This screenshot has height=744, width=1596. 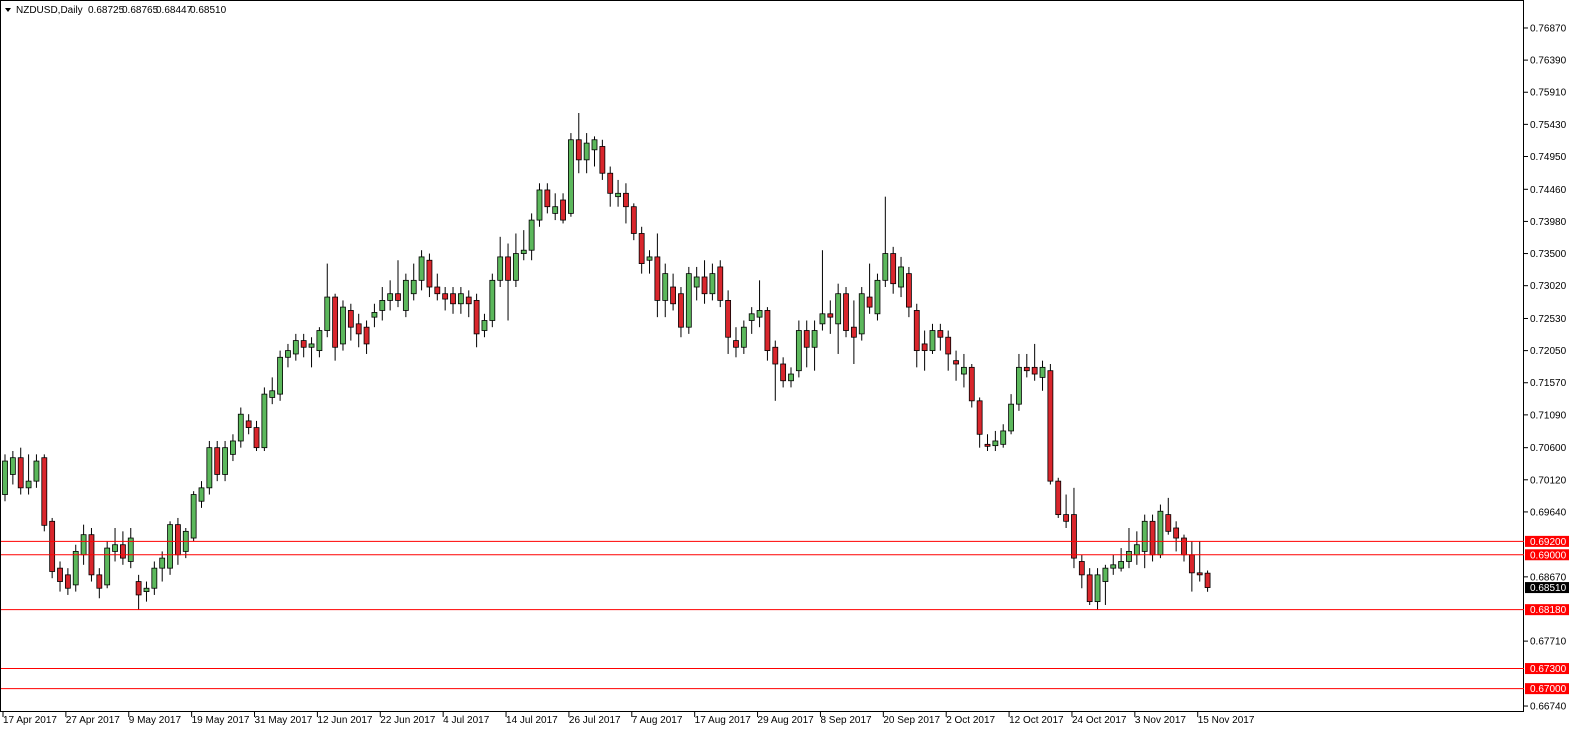 What do you see at coordinates (1548, 577) in the screenshot?
I see `y-tick-label: 0.68670` at bounding box center [1548, 577].